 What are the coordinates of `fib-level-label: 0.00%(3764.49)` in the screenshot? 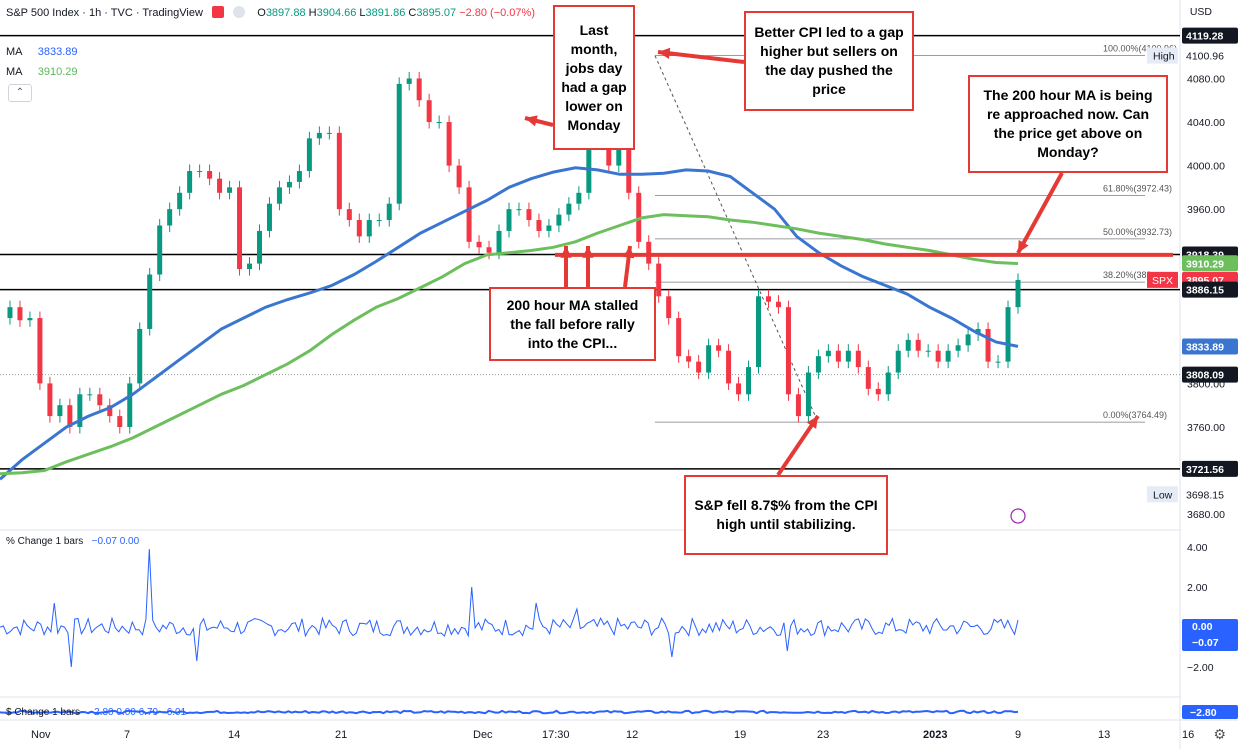 It's located at (1135, 415).